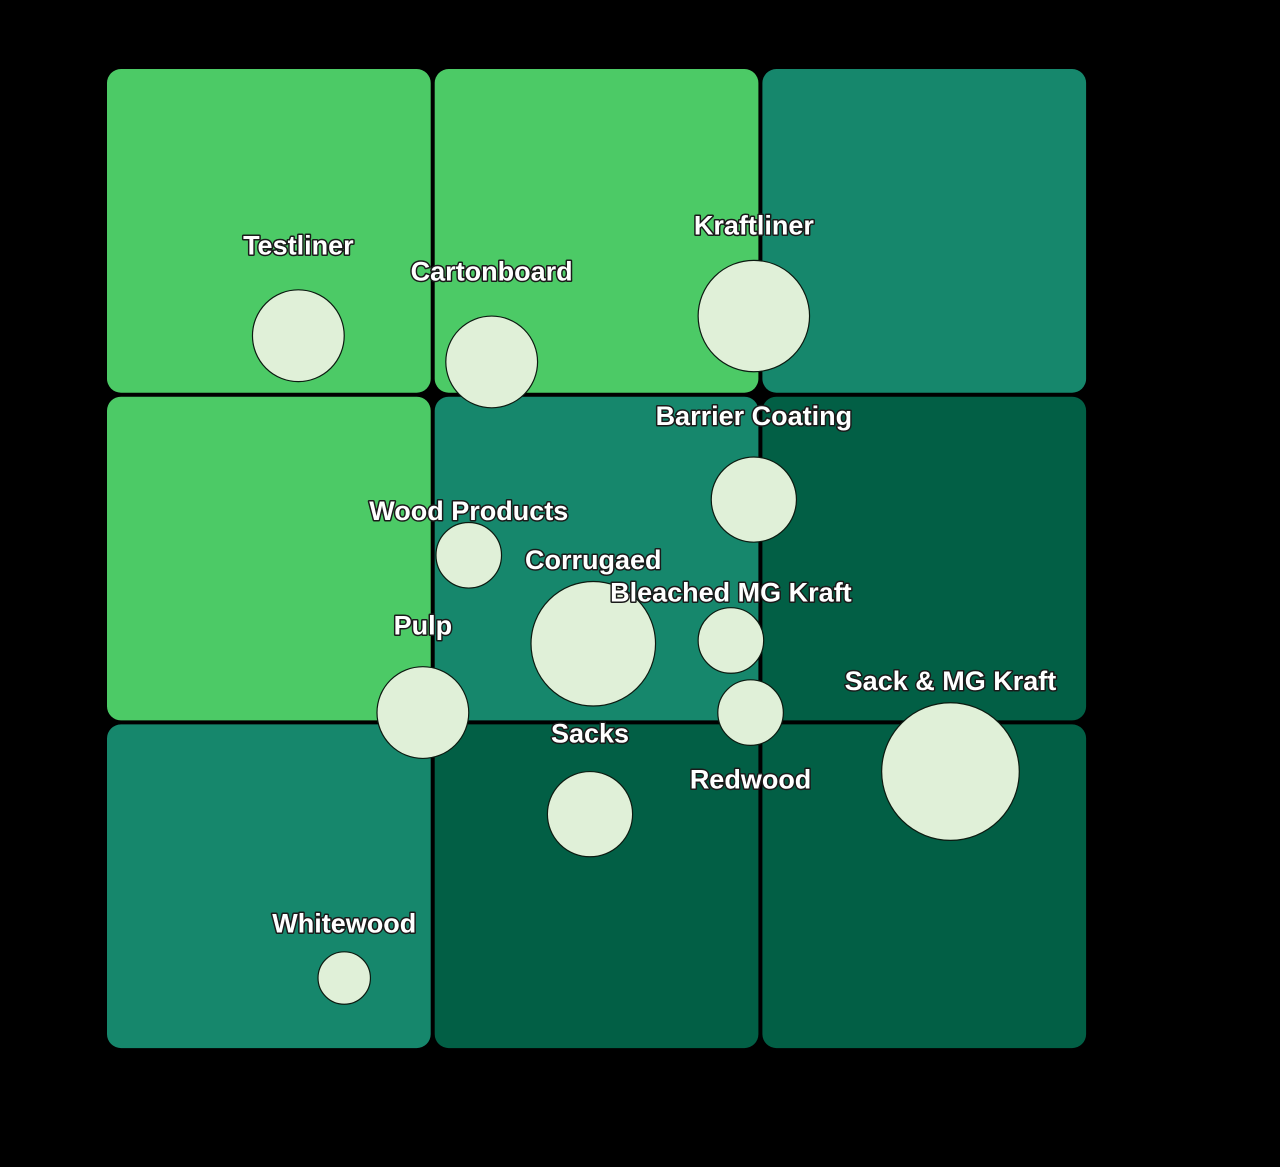  What do you see at coordinates (269, 886) in the screenshot?
I see `matrix-cell-r2-c0` at bounding box center [269, 886].